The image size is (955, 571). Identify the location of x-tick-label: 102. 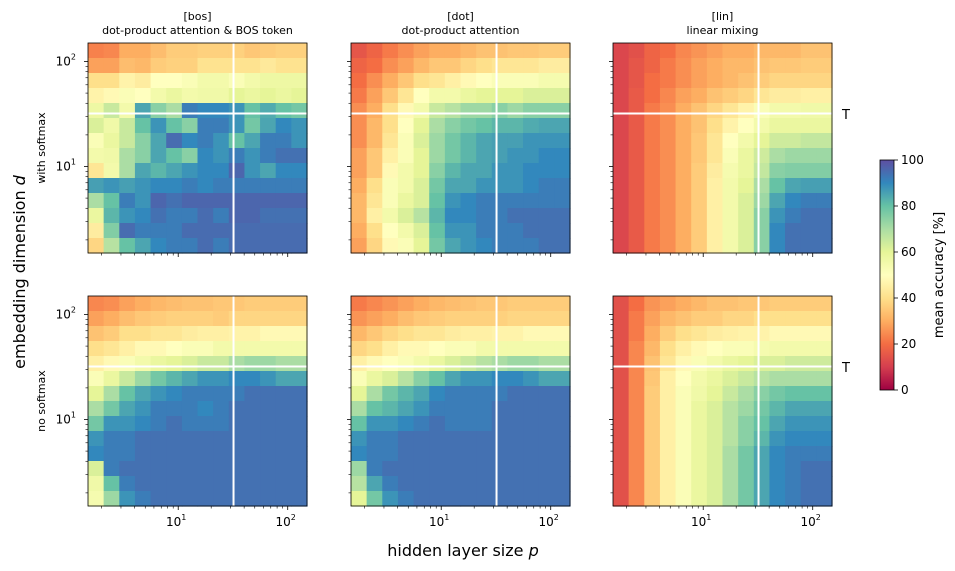
(549, 521).